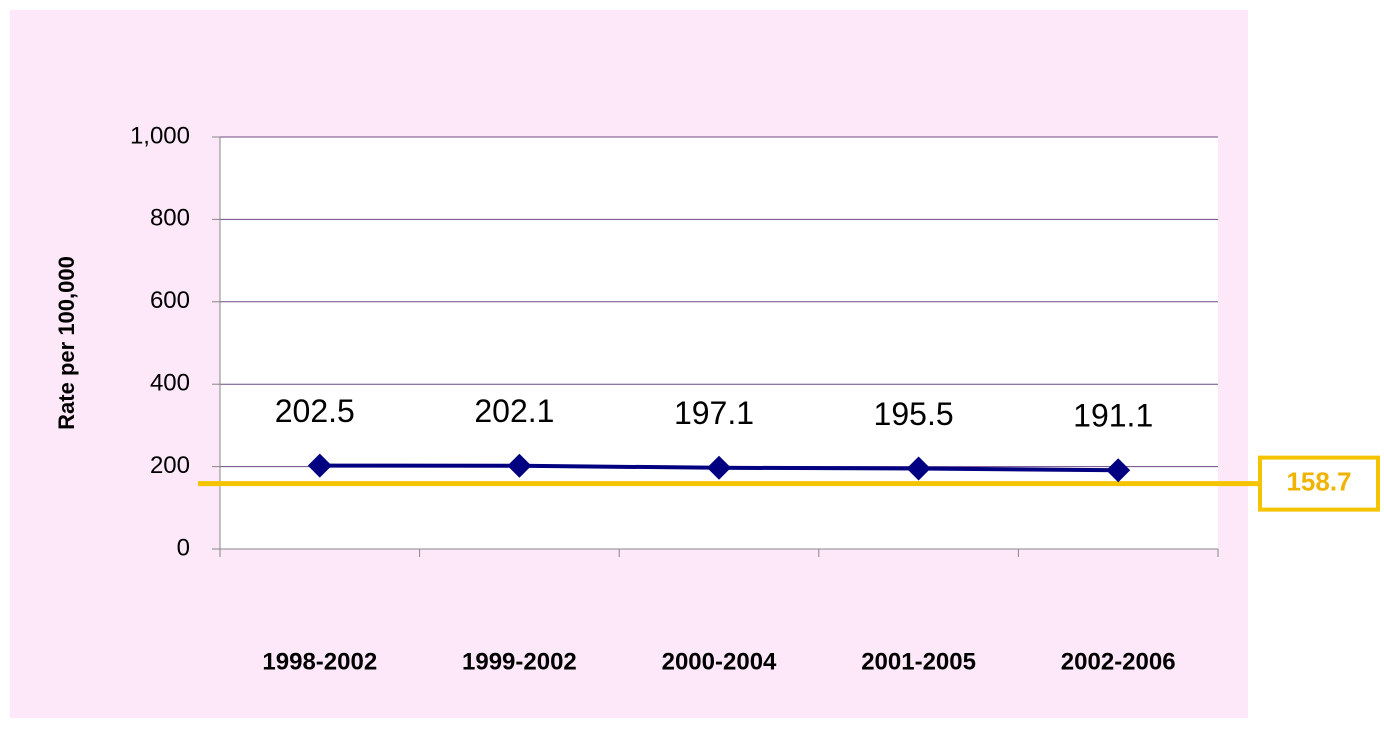  I want to click on y-tick-label: 200, so click(170, 465).